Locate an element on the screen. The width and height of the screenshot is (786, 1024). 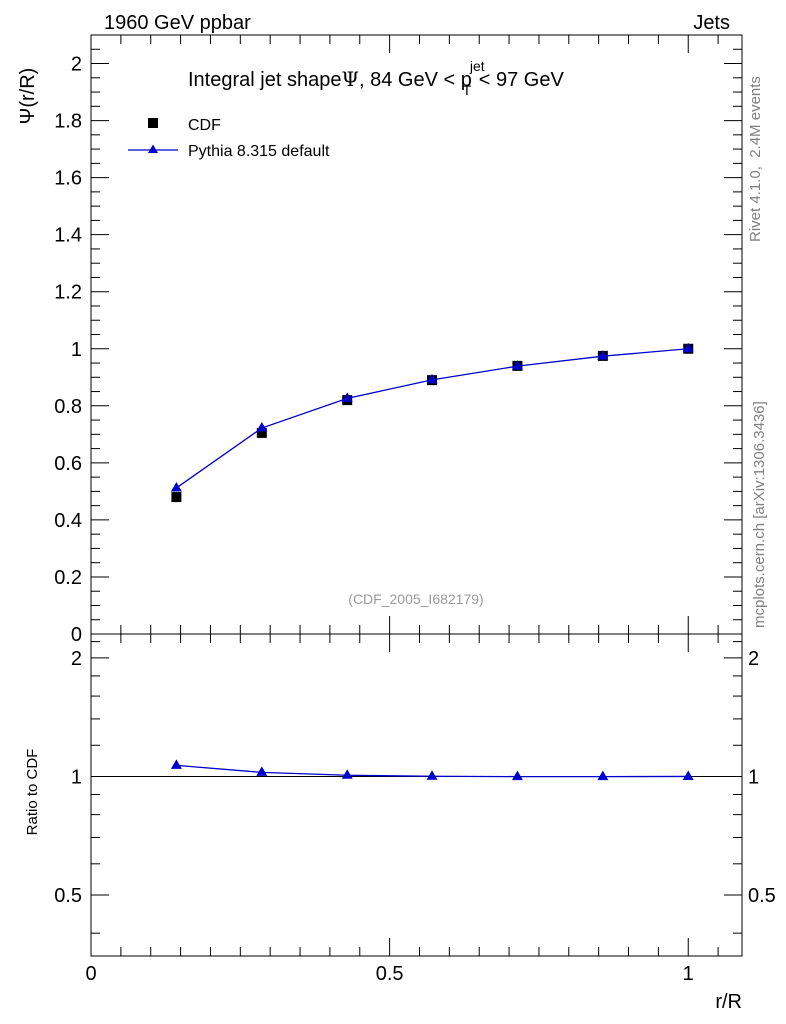
header-left: 1960 GeV ppbar is located at coordinates (177, 23).